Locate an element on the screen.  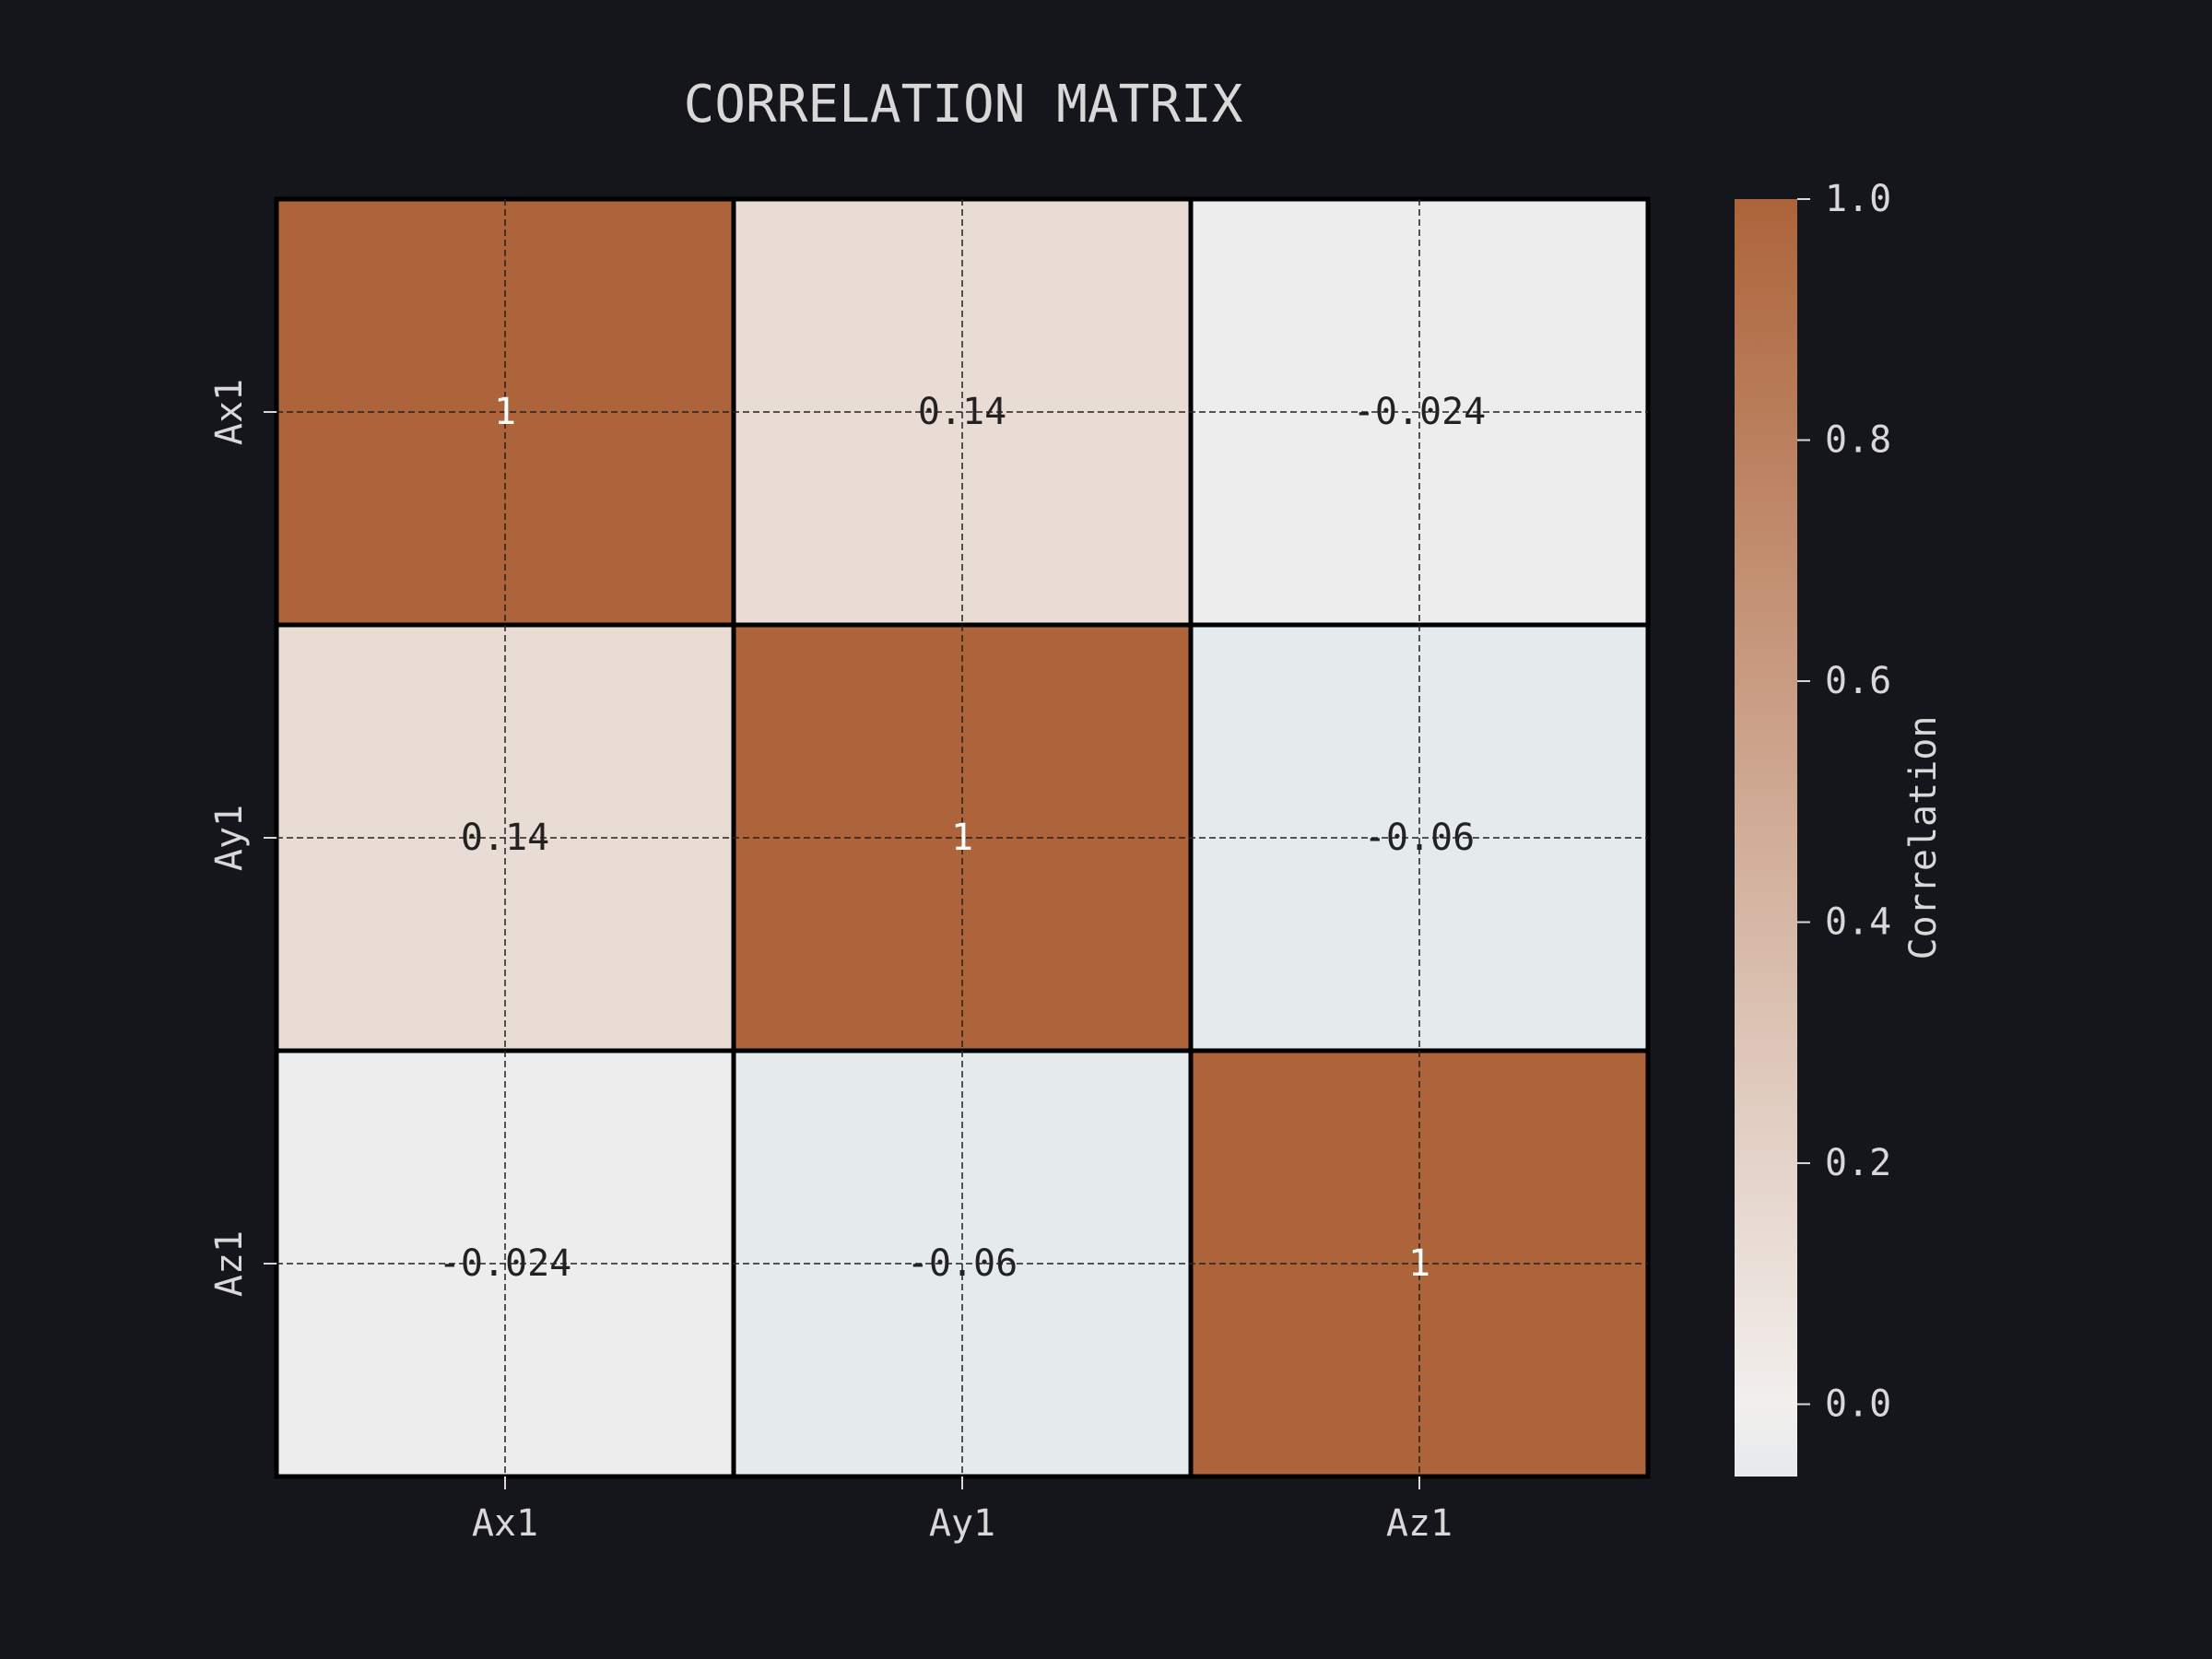
y-tick-label-az1: Az1 is located at coordinates (229, 1263).